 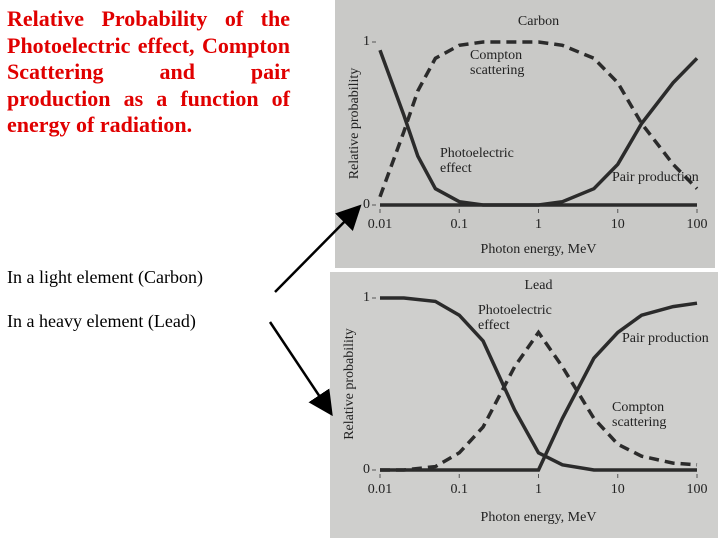 I want to click on note: In a heavy element (Lead), so click(x=101, y=321).